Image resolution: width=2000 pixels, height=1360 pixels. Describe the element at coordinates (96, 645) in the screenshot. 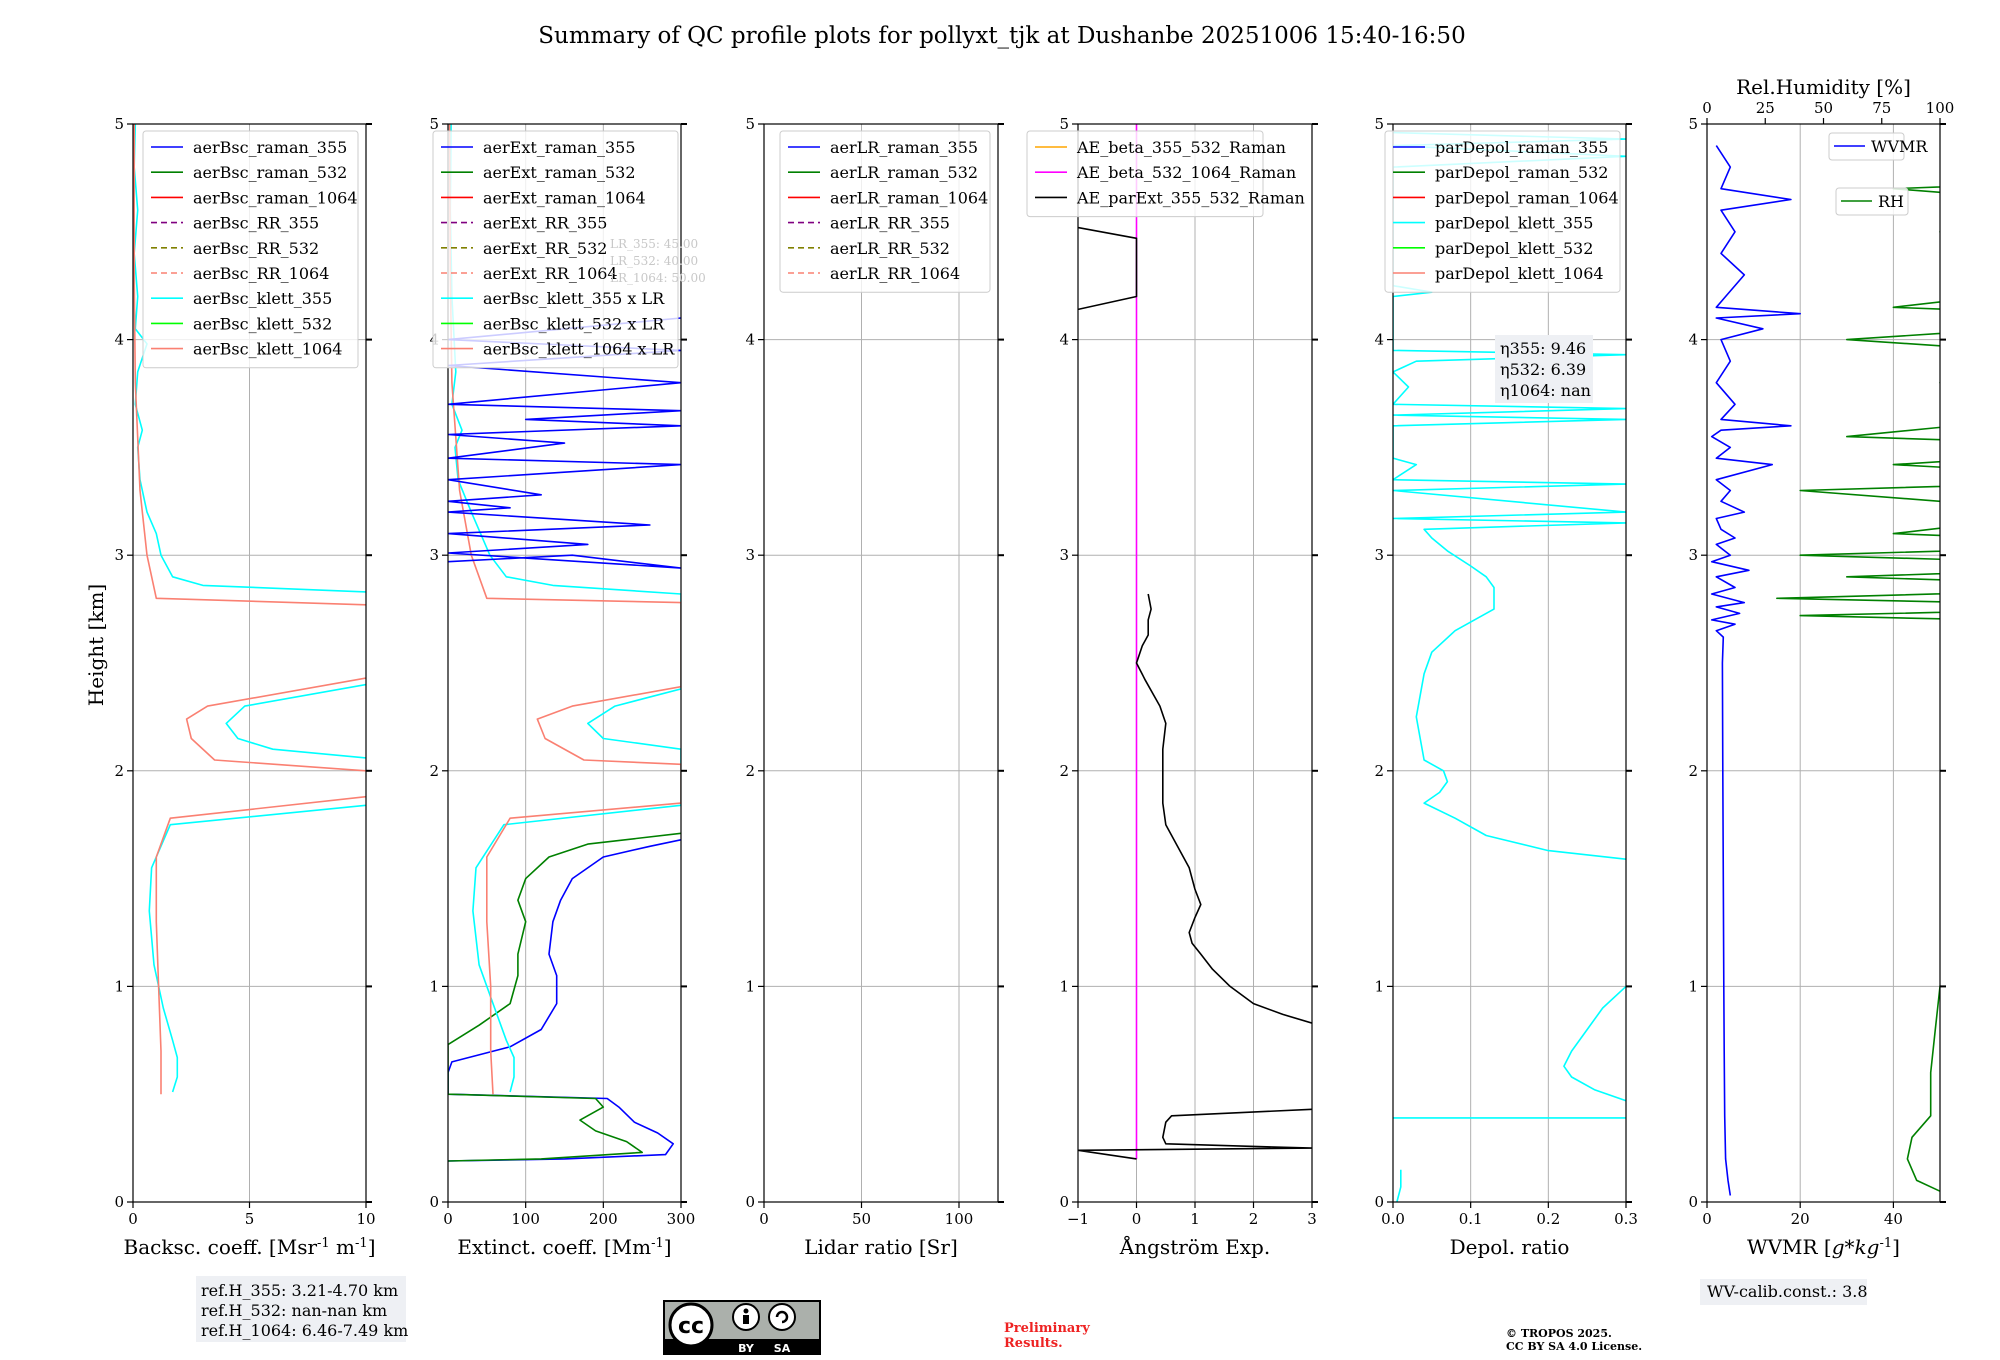

I see `y-axis-label: Height [km]` at that location.